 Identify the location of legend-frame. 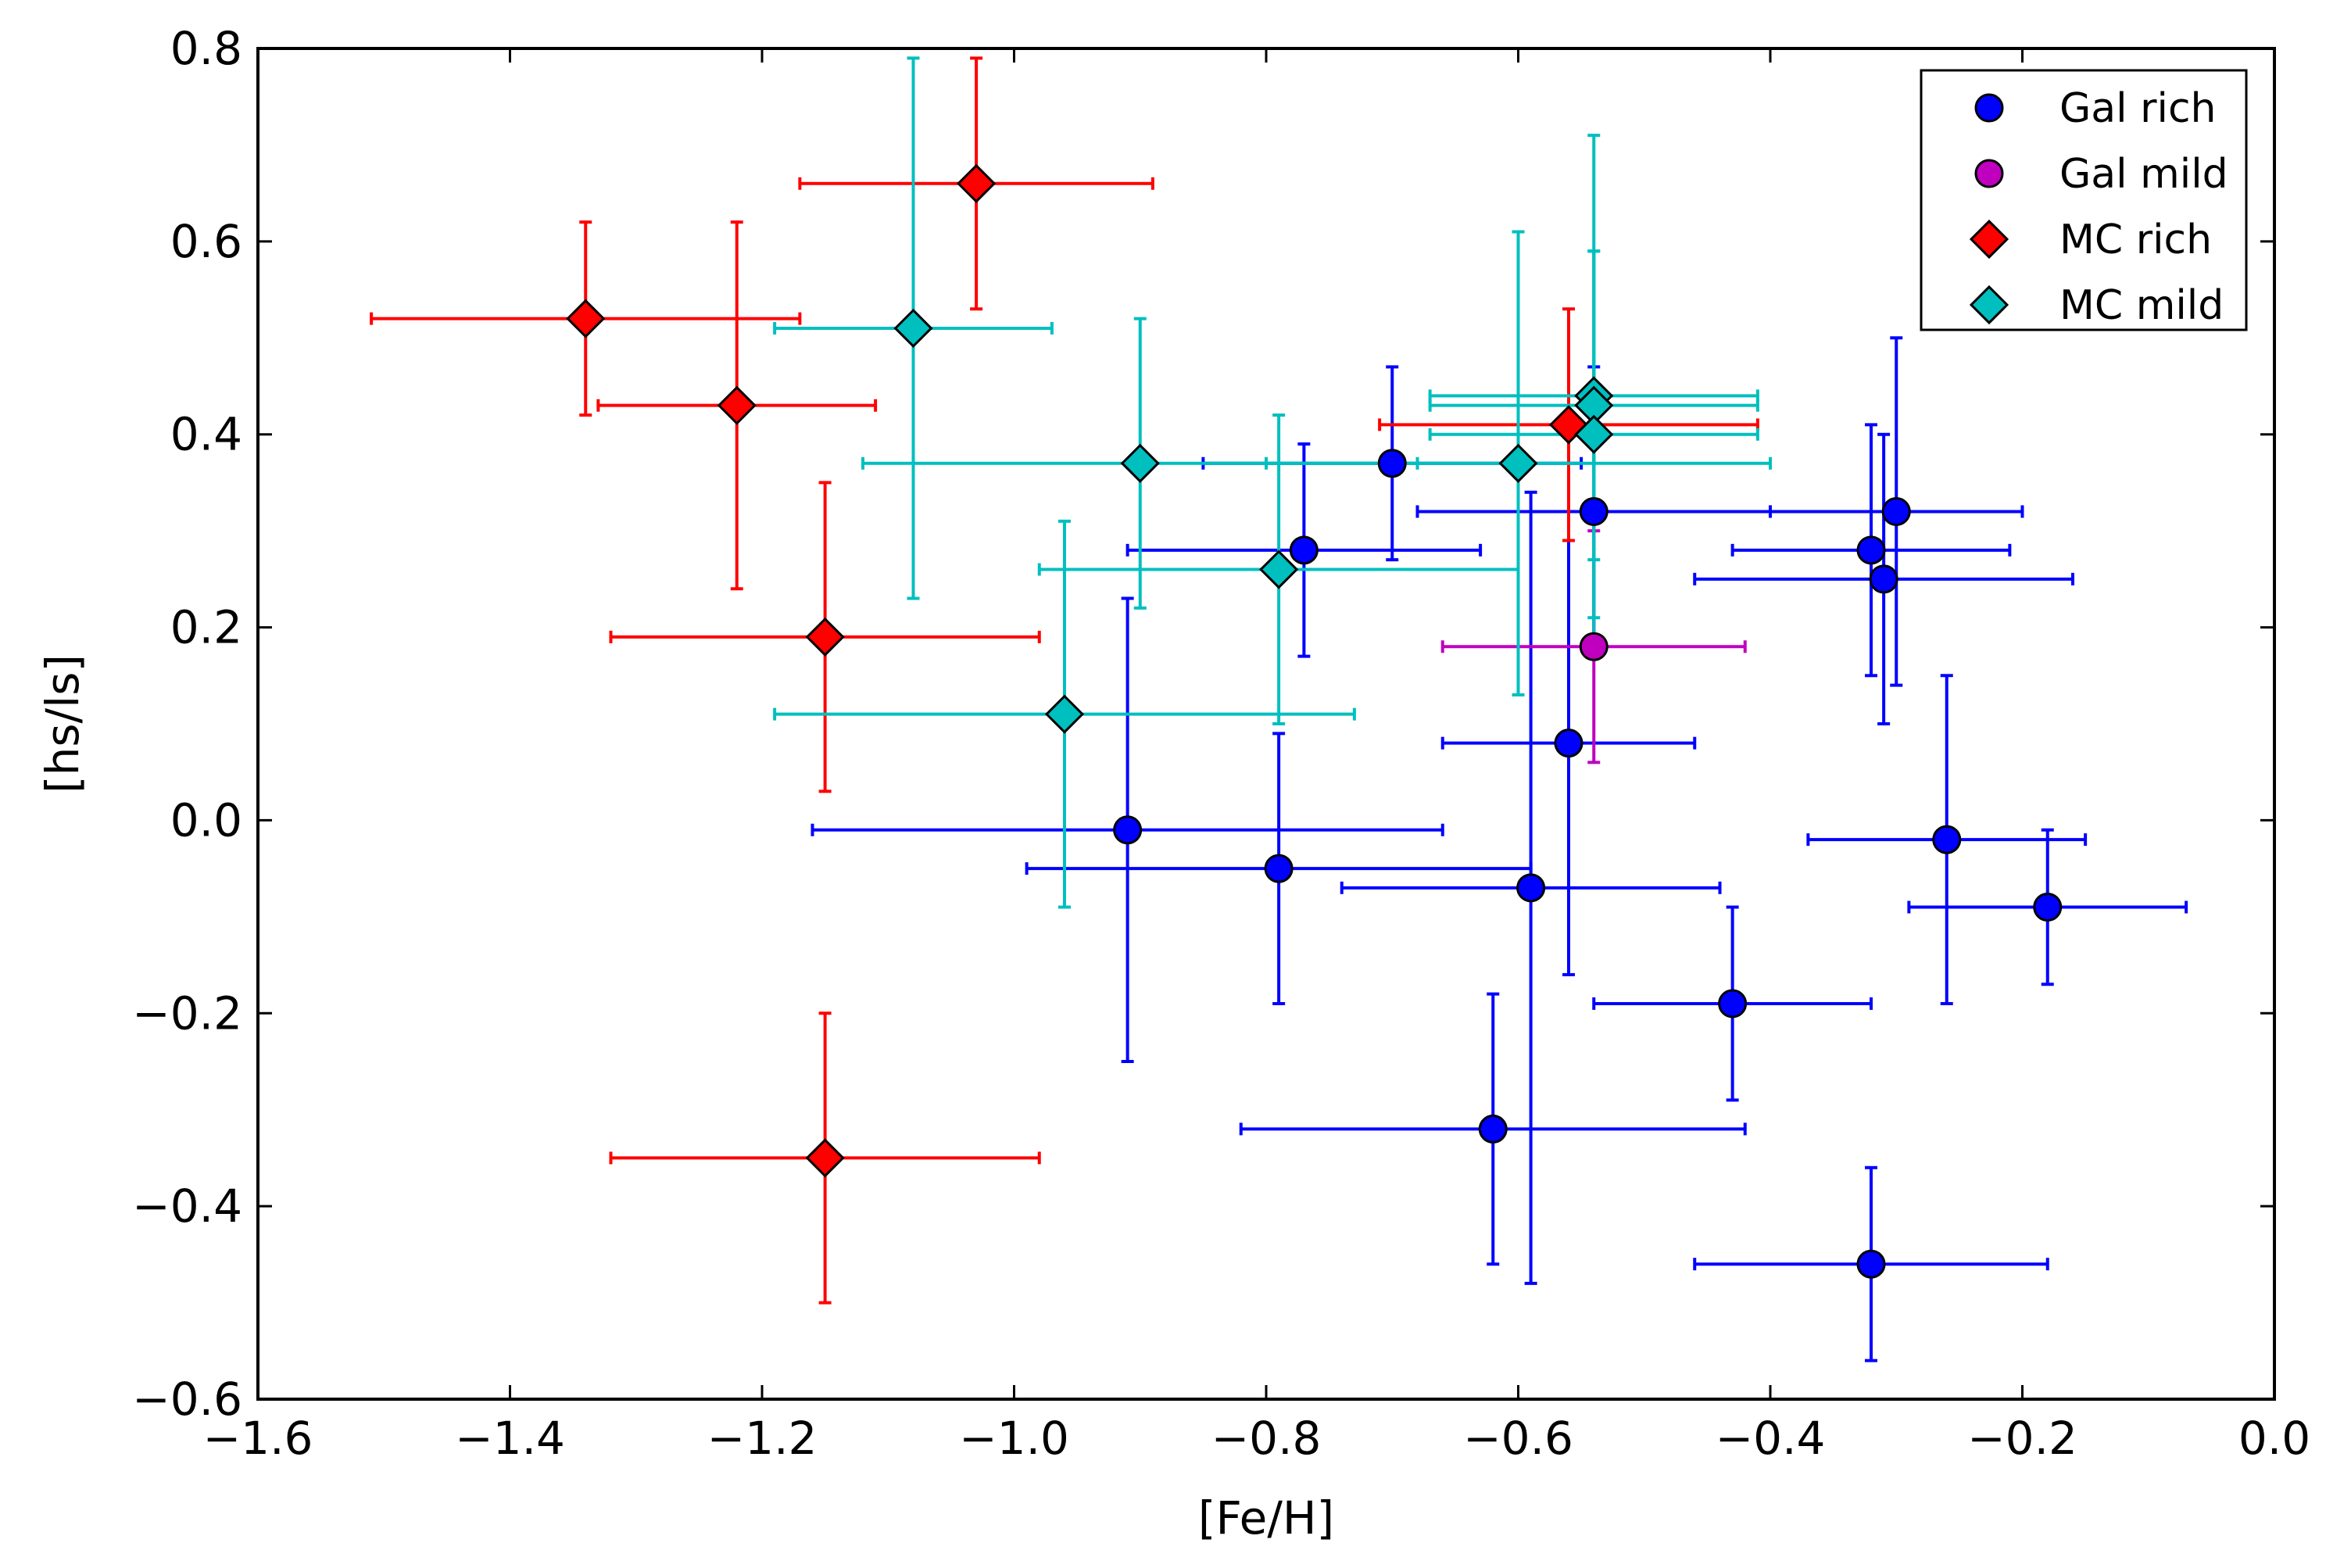
(2084, 200).